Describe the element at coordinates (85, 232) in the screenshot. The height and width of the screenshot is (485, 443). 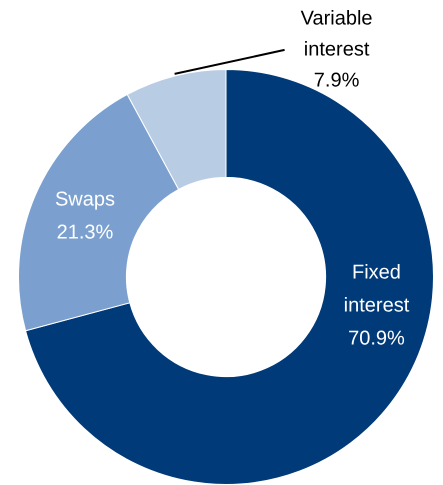
I see `data-label: 21.3%` at that location.